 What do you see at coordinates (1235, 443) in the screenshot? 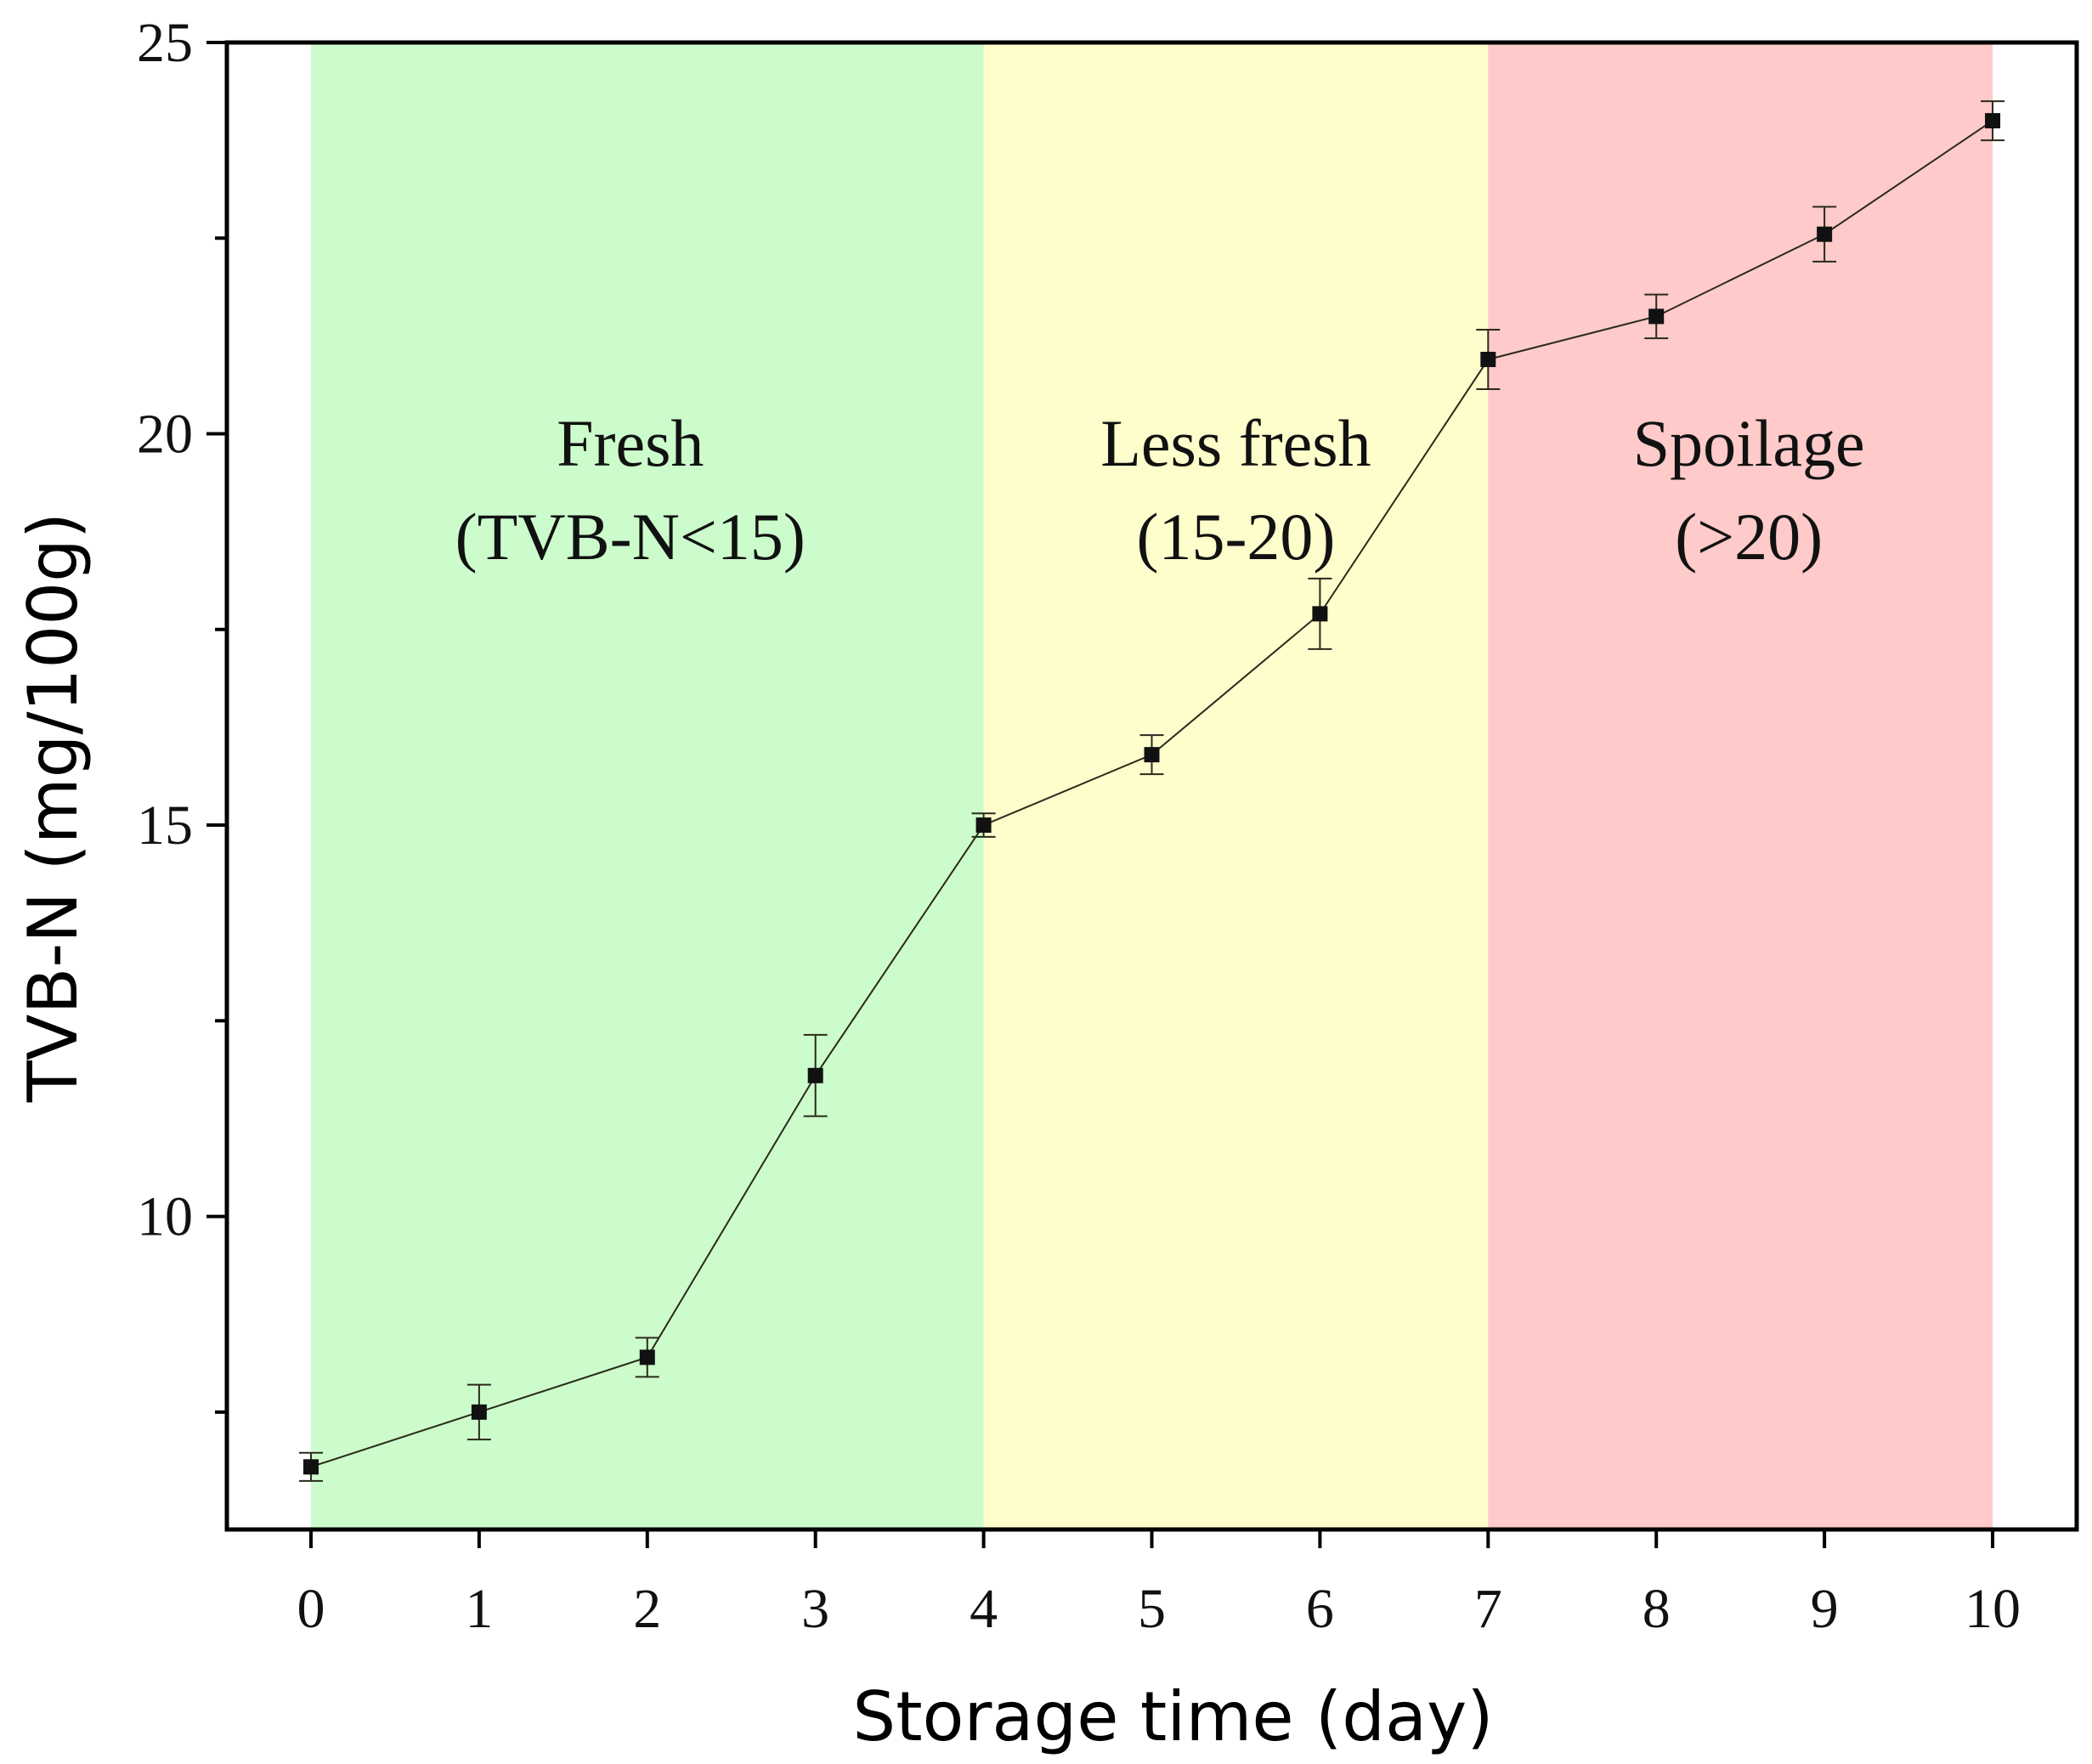
I see `region-label-title: Less fresh` at bounding box center [1235, 443].